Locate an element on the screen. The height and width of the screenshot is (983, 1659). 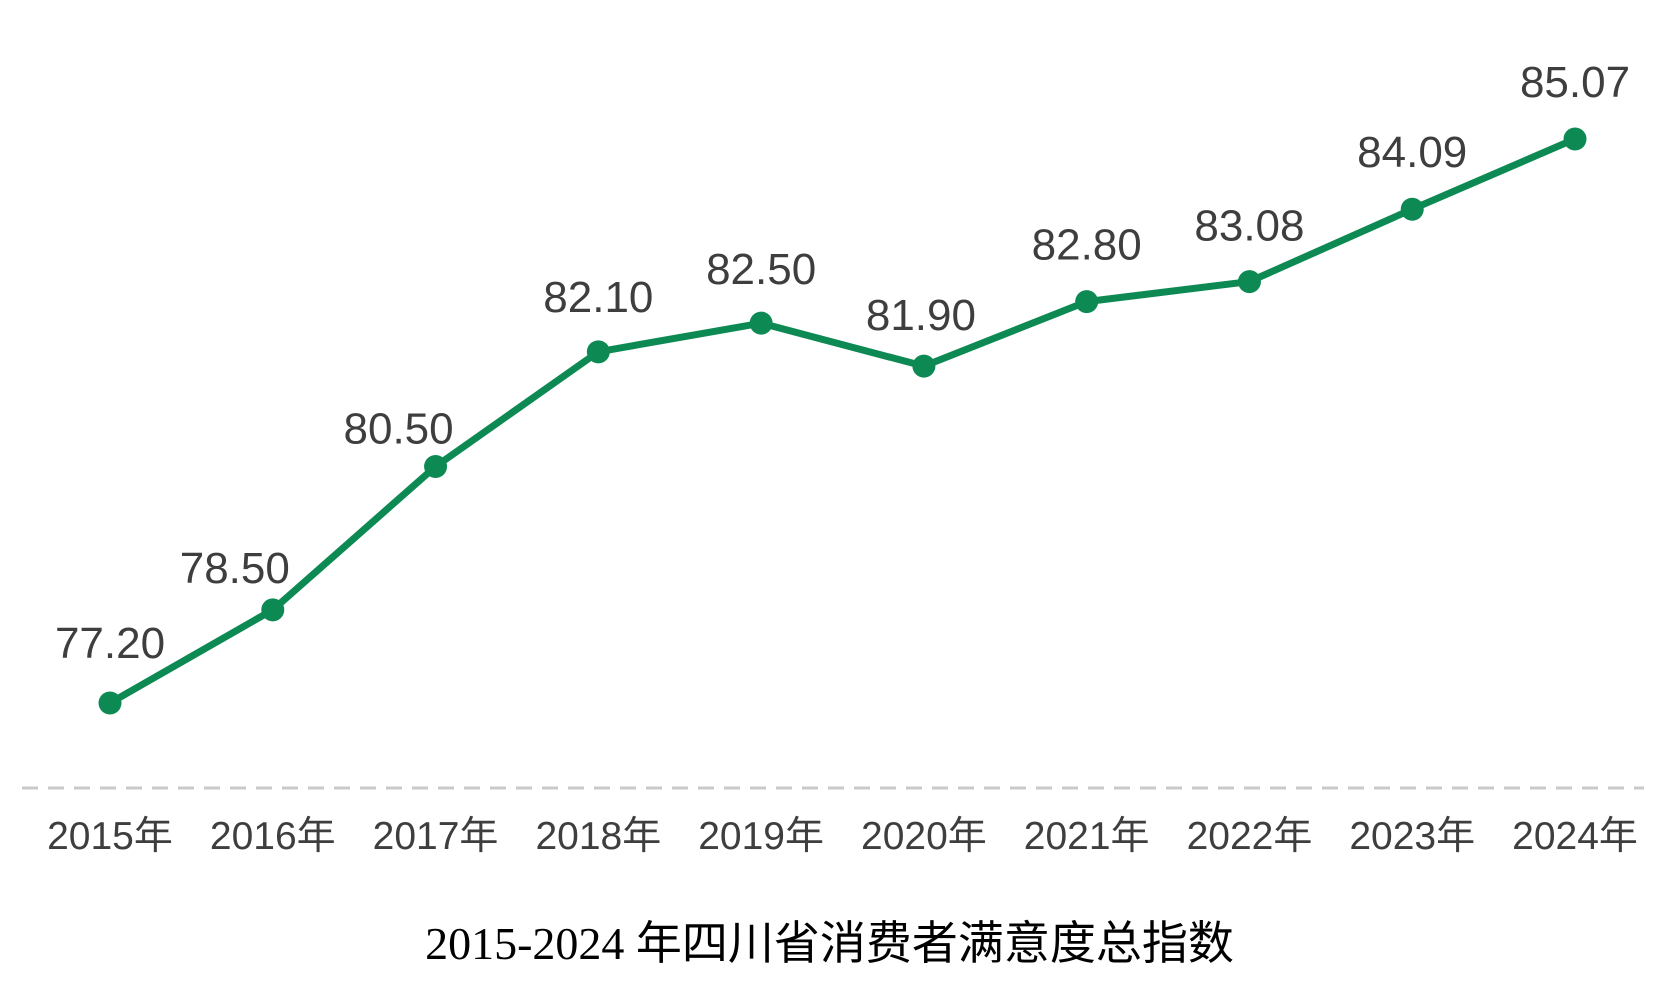
data-label-2017年: 80.50 is located at coordinates (399, 428).